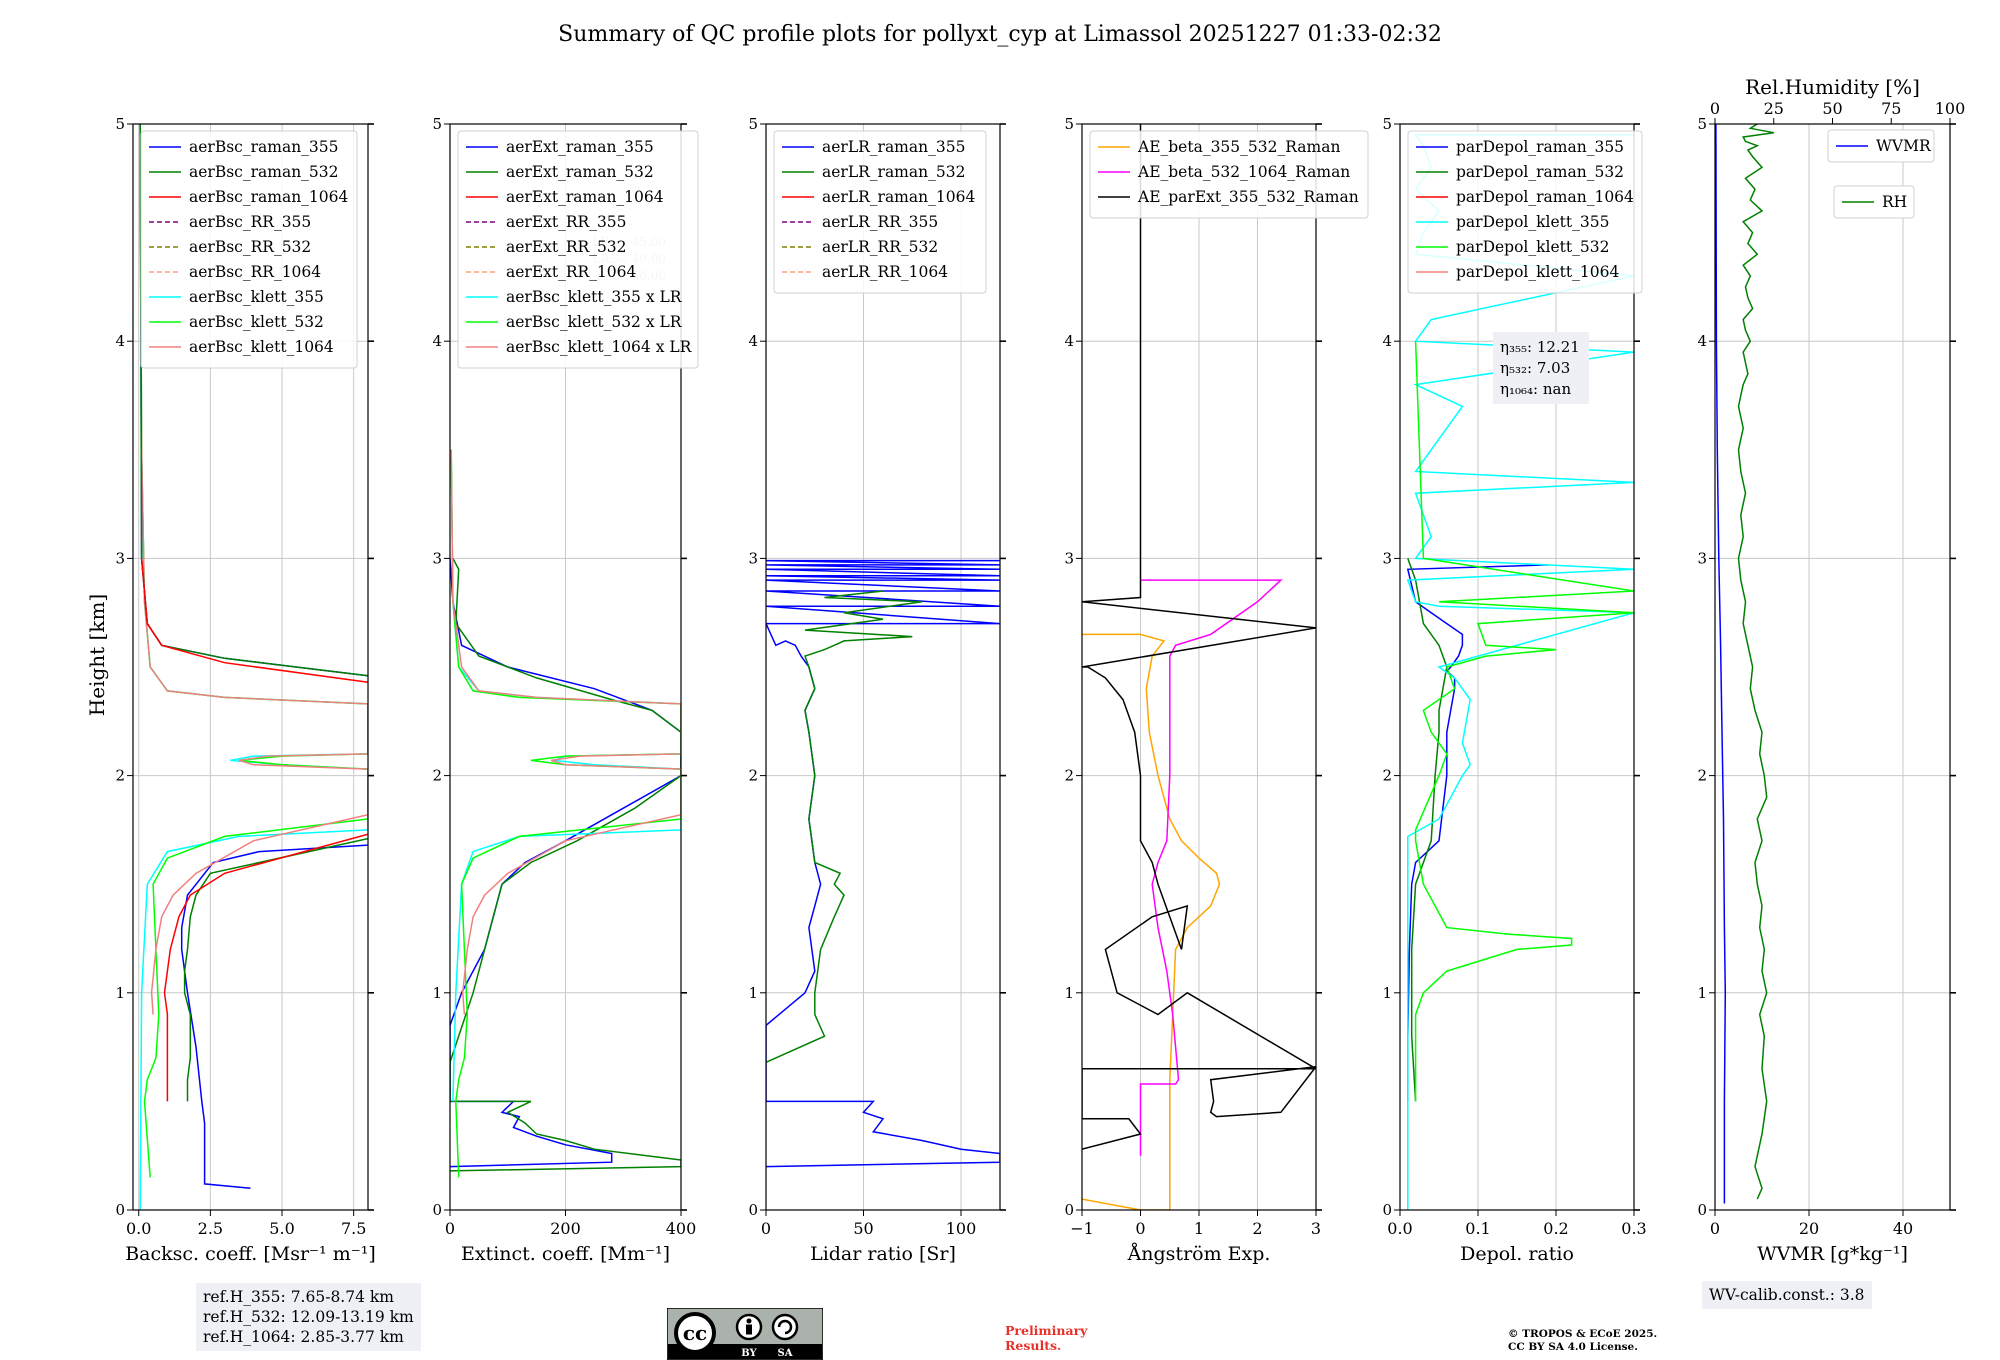  Describe the element at coordinates (1903, 1228) in the screenshot. I see `x-tick-label: 40` at that location.